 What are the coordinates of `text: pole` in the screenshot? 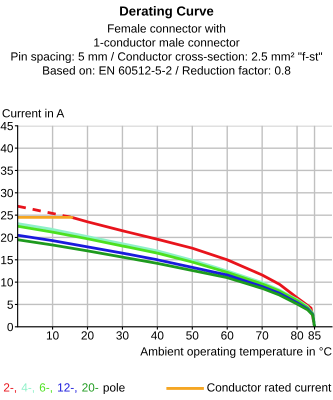 It's located at (114, 388).